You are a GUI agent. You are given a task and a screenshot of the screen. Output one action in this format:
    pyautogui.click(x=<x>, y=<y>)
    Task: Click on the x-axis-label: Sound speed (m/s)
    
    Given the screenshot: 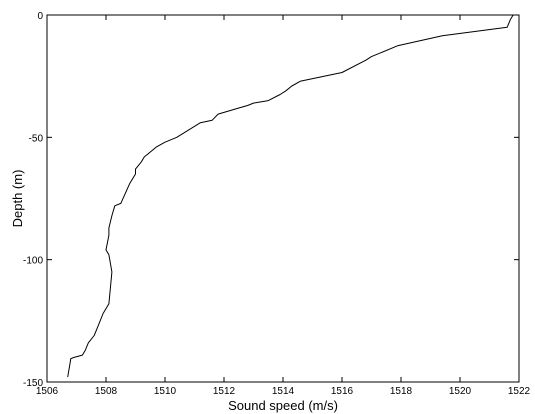 What is the action you would take?
    pyautogui.click(x=283, y=405)
    